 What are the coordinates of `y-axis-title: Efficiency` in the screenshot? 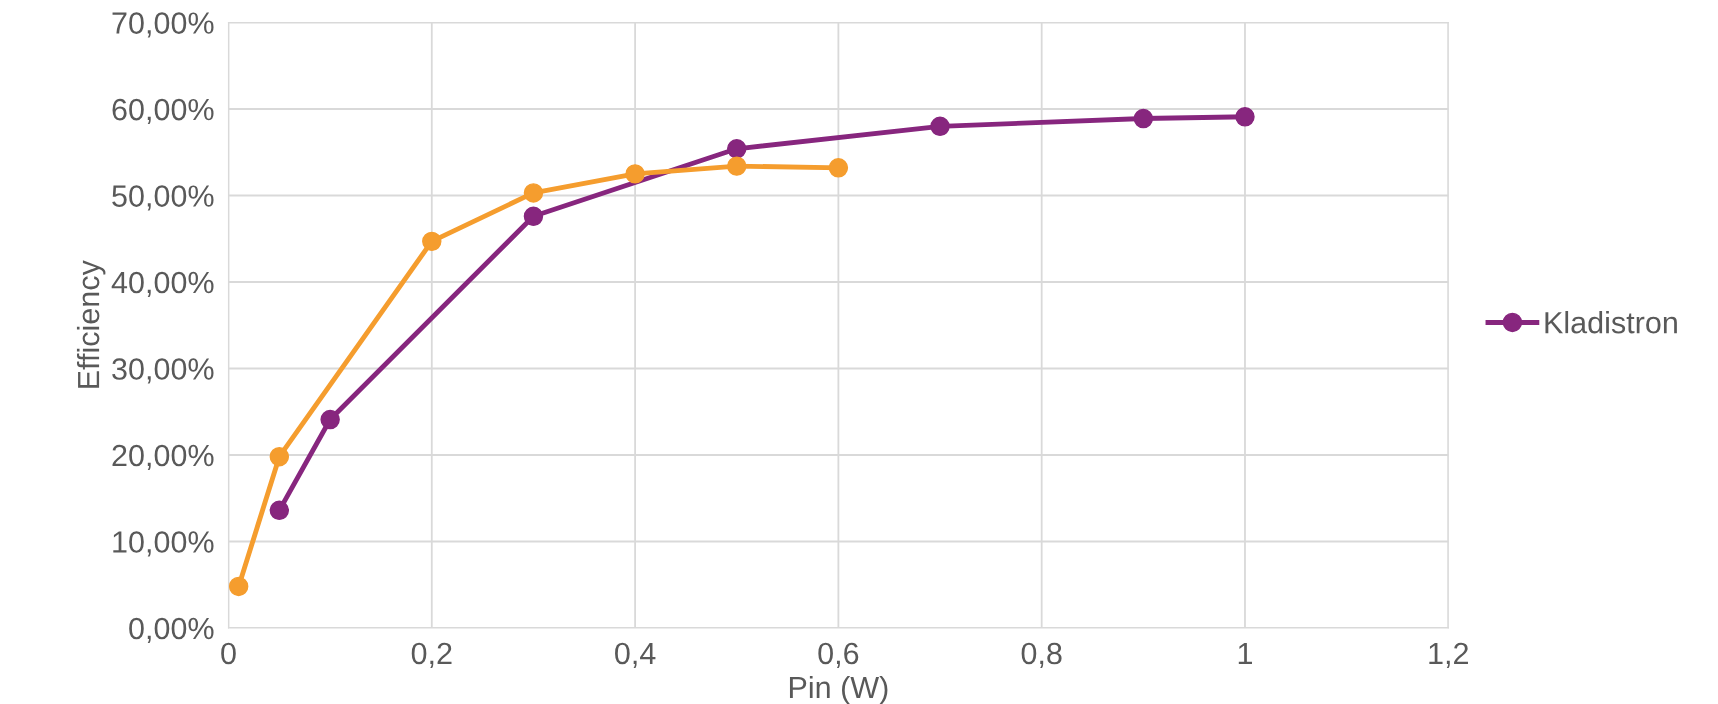 It's located at (91, 324).